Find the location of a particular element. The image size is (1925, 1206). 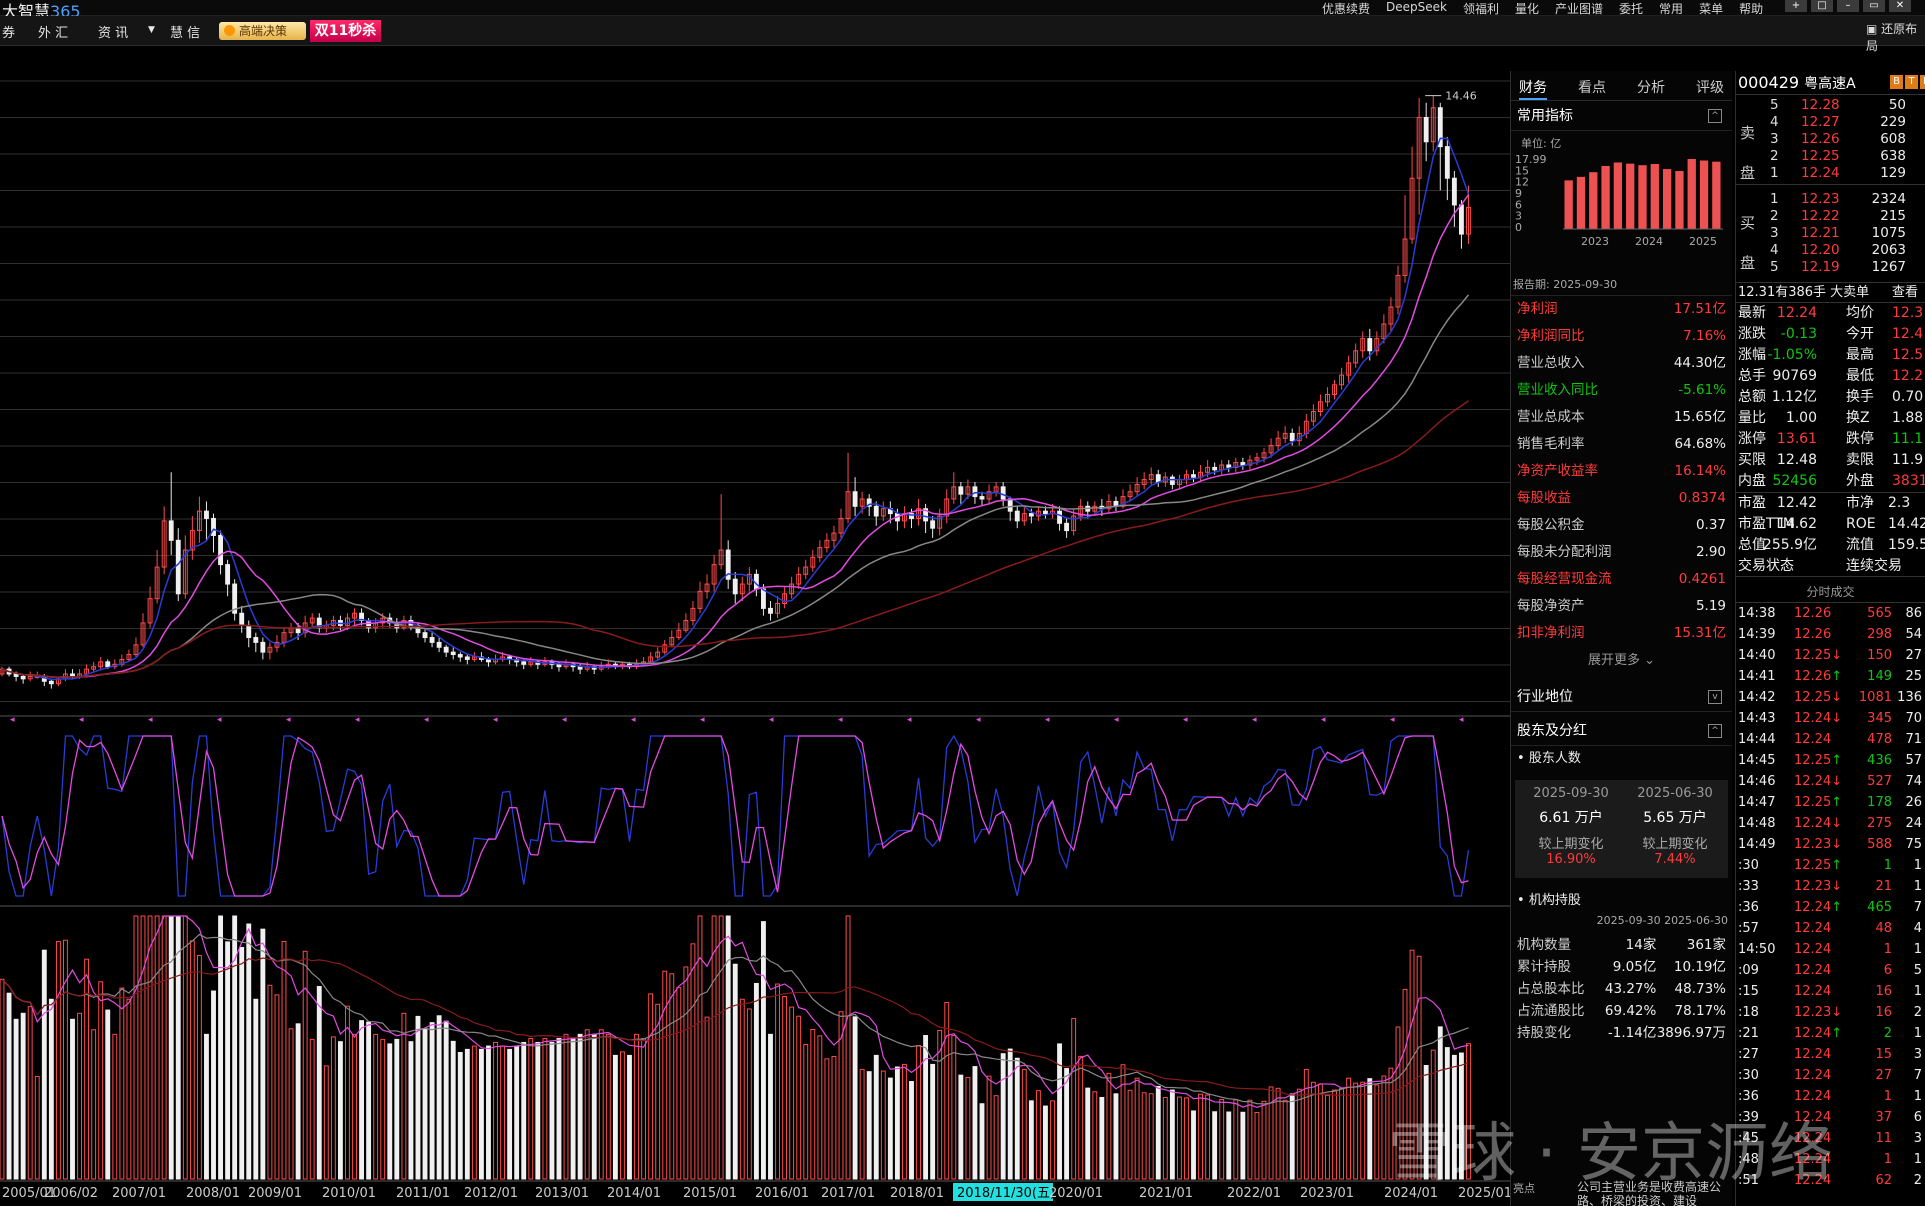

tick-row: :09 12.24 6 5 is located at coordinates (1830, 970).